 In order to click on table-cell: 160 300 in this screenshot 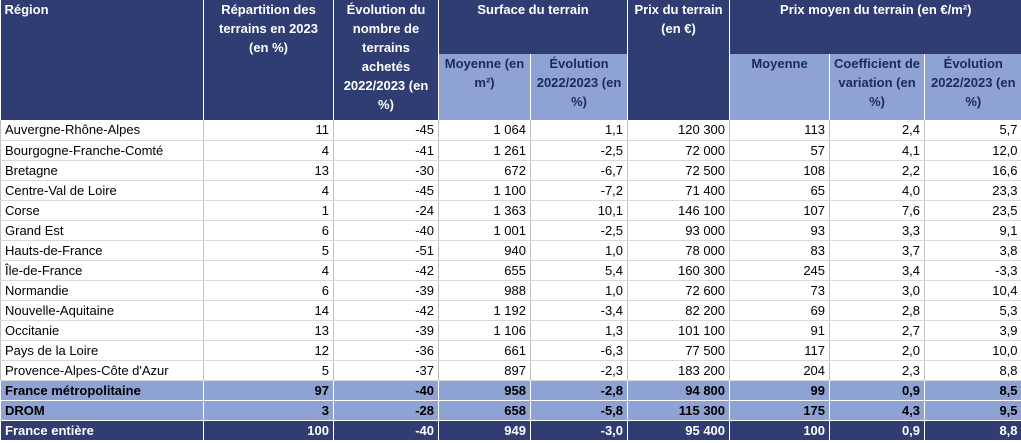, I will do `click(678, 270)`.